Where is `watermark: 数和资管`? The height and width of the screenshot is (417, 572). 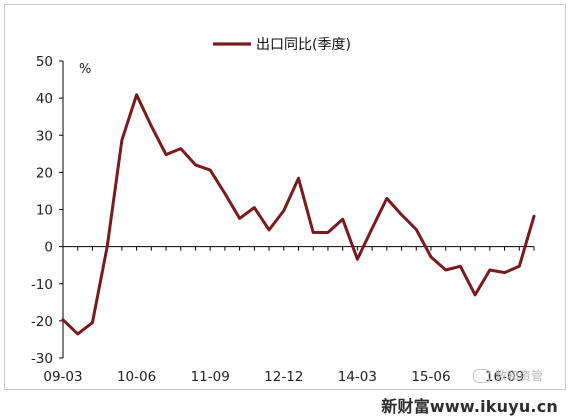
watermark: 数和资管 is located at coordinates (507, 375).